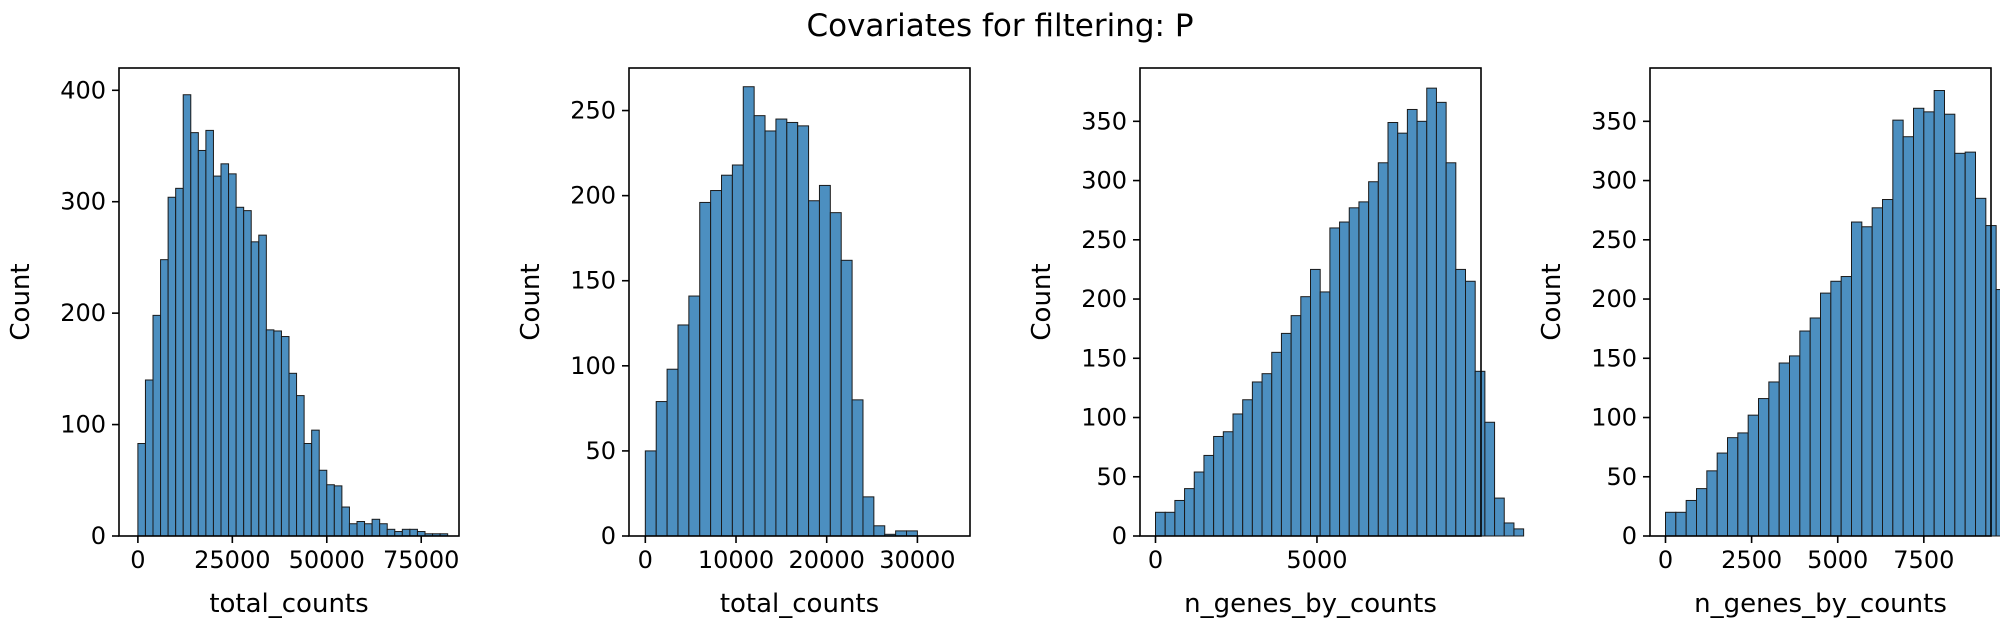 Image resolution: width=2000 pixels, height=638 pixels. Describe the element at coordinates (999, 26) in the screenshot. I see `figure-title: Covariates for filtering: P` at that location.